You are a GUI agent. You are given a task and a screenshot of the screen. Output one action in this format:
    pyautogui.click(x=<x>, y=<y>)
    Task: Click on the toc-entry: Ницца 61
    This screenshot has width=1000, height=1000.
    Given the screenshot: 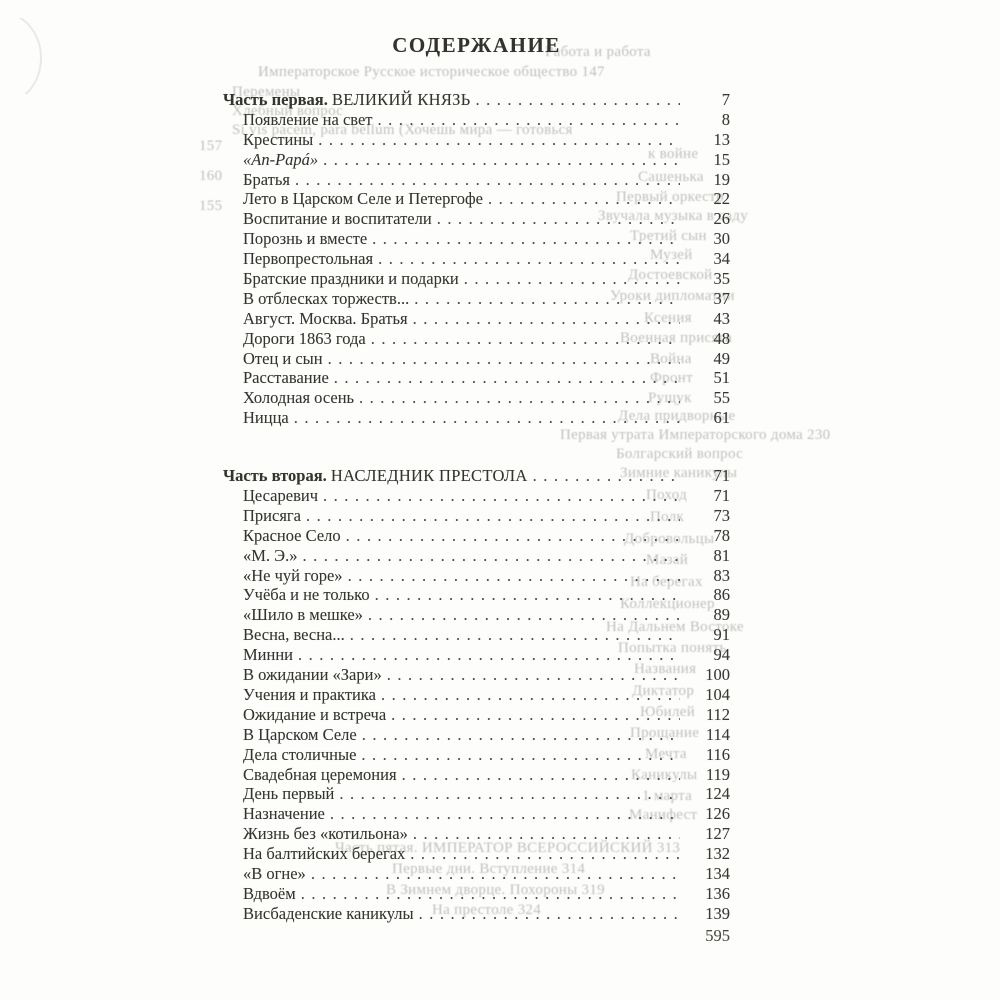 What is the action you would take?
    pyautogui.click(x=476, y=418)
    